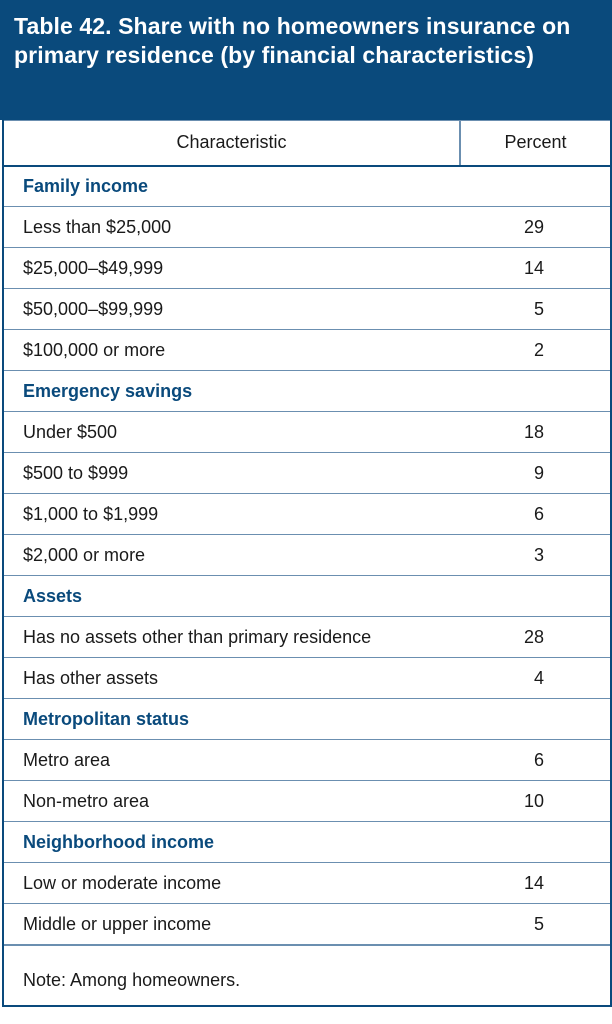 The height and width of the screenshot is (1024, 612). Describe the element at coordinates (307, 975) in the screenshot. I see `table-note: Note: Among homeowners.` at that location.